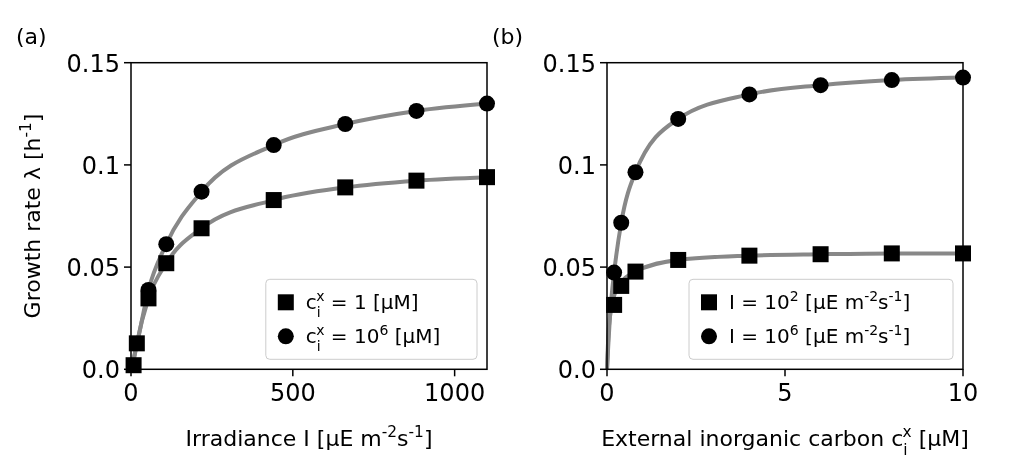 The image size is (1033, 457). Describe the element at coordinates (820, 301) in the screenshot. I see `legend-label: I = 10$^{2}$ [μE m$^{-2}$s$^{-1}$]` at that location.